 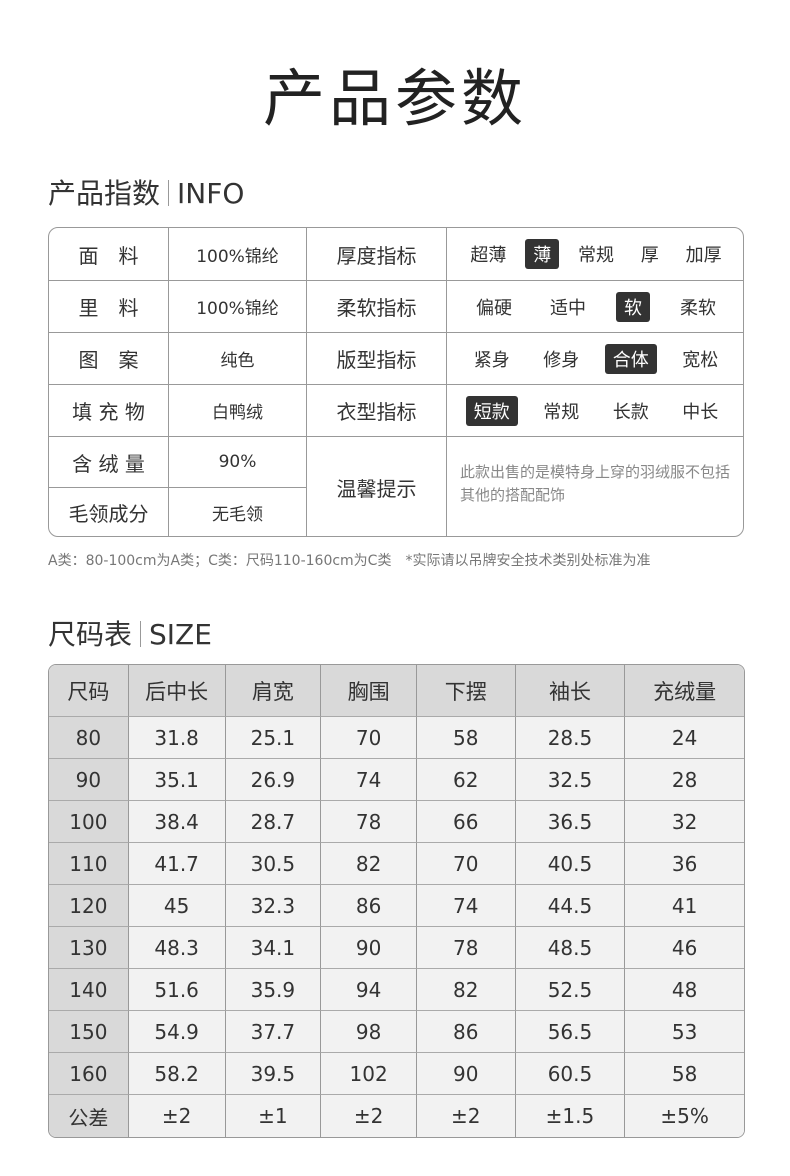 What do you see at coordinates (90, 634) in the screenshot?
I see `section-title-cn: 尺码表` at bounding box center [90, 634].